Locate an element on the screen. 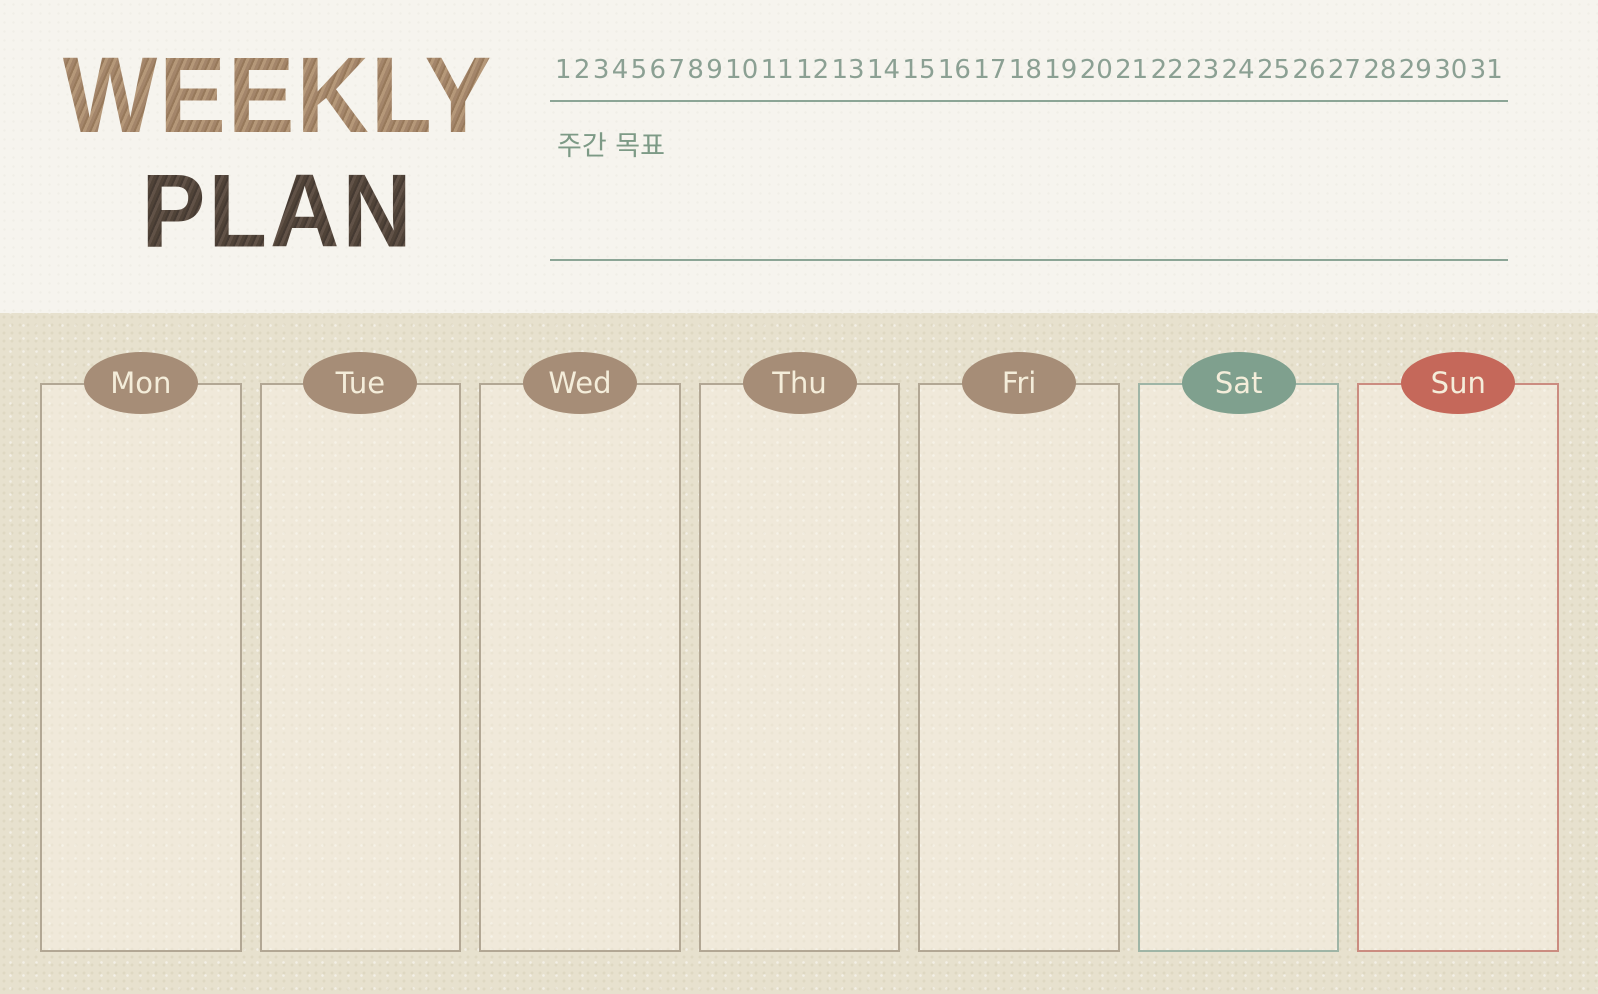 The width and height of the screenshot is (1598, 994). day-notes-box-thu is located at coordinates (799, 667).